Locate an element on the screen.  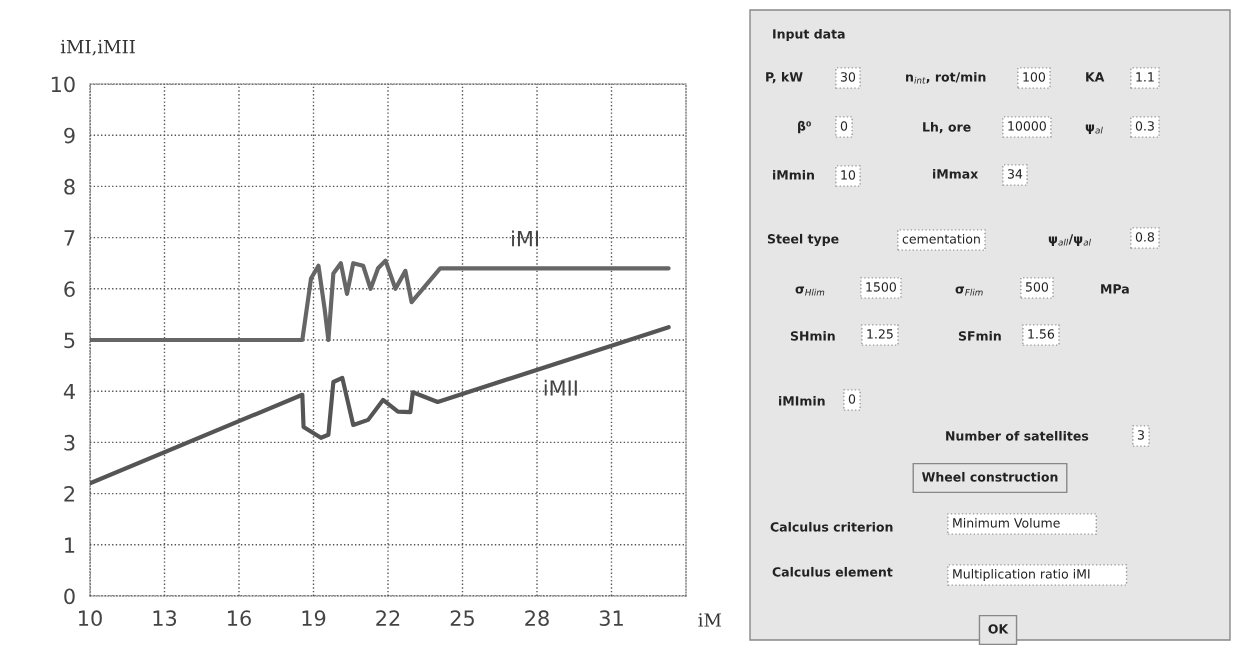
text: cementation is located at coordinates (941, 238).